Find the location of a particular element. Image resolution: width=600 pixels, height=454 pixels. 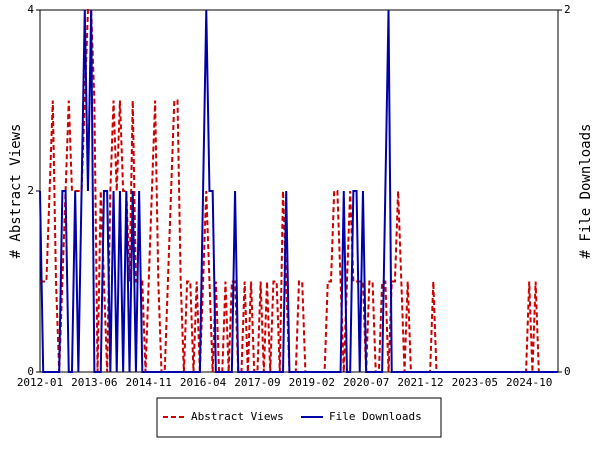

legend-label: Abstract Views is located at coordinates (237, 416).